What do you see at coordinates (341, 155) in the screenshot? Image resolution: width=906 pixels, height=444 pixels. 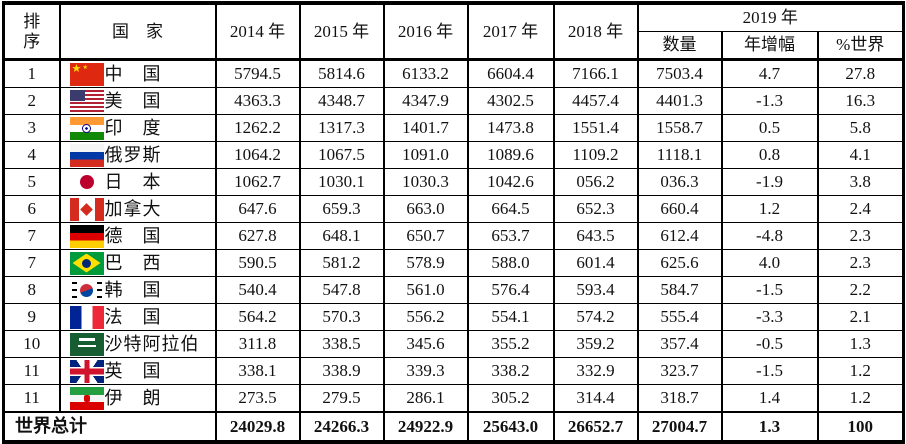 I see `value-2015-cell: 1067.5` at bounding box center [341, 155].